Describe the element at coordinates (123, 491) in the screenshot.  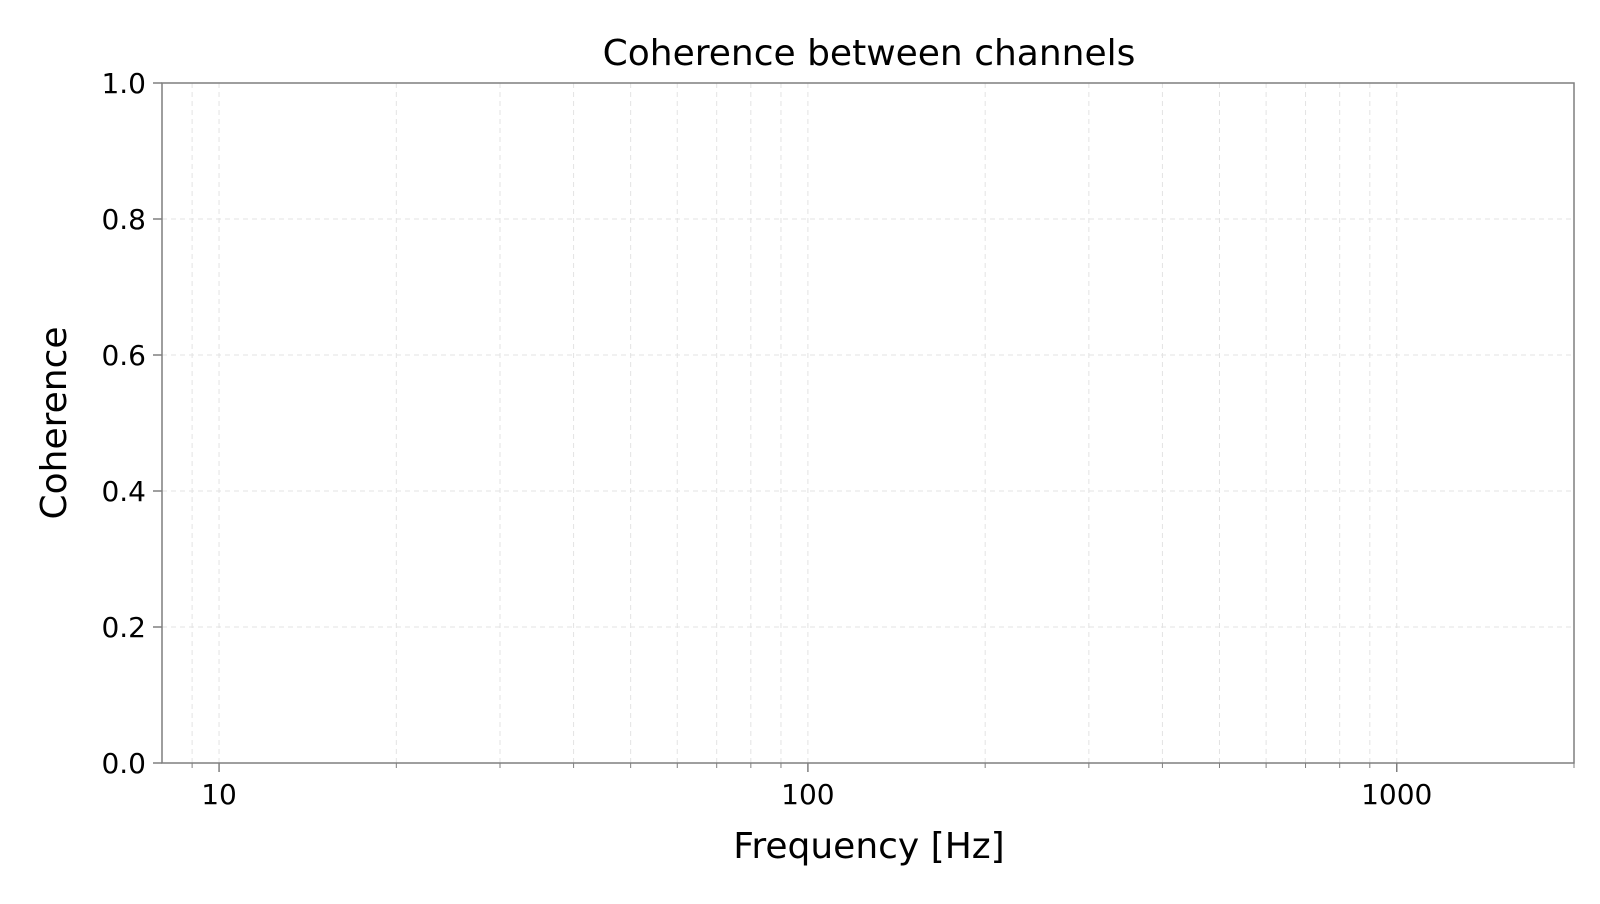
I see `y-tick-label: 0.4` at that location.